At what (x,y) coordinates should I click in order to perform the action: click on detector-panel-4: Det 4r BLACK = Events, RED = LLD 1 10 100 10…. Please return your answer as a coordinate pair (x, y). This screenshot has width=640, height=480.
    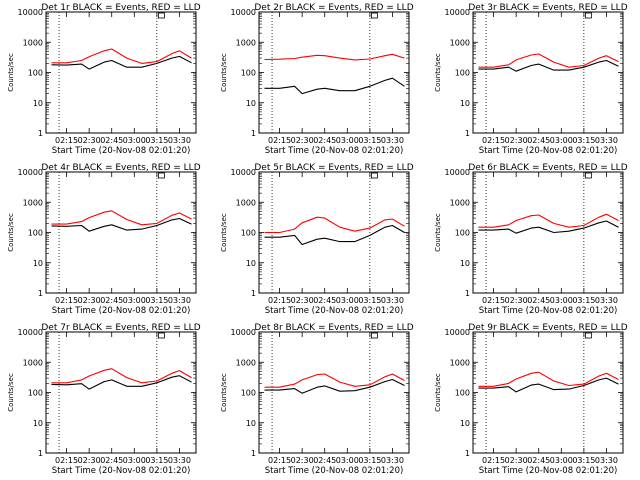
    Looking at the image, I should click on (104, 239).